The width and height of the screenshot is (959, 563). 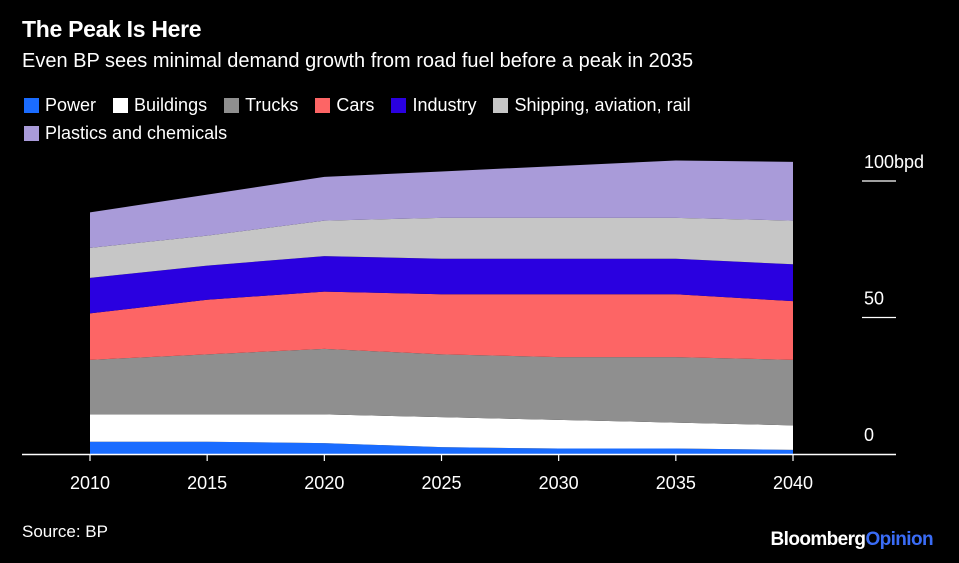 I want to click on x-tick-label: 2010, so click(x=90, y=483).